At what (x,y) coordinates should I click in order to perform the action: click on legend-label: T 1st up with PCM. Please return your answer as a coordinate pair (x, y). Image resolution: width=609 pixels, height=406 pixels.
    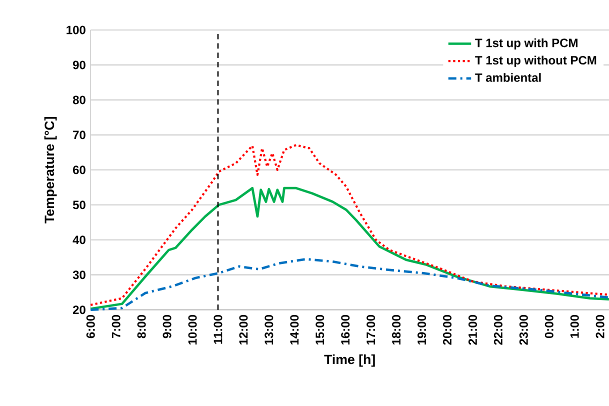
    Looking at the image, I should click on (526, 44).